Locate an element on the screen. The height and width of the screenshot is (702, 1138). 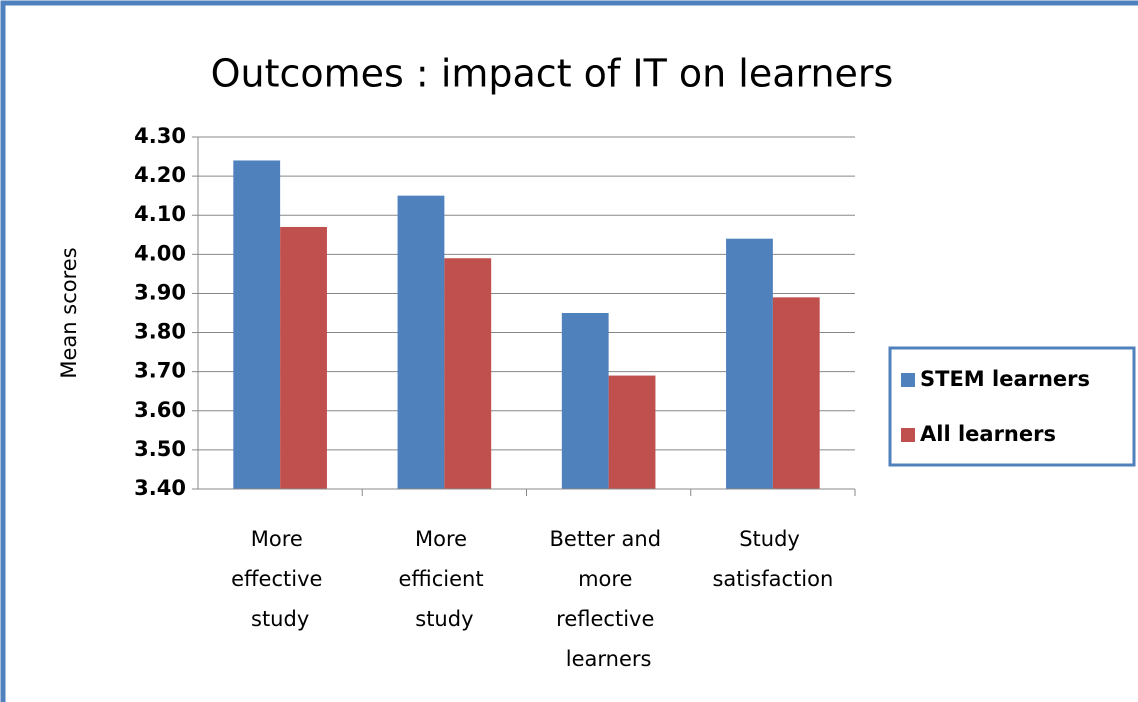
x-tick-label: Study satisfaction is located at coordinates (772, 559).